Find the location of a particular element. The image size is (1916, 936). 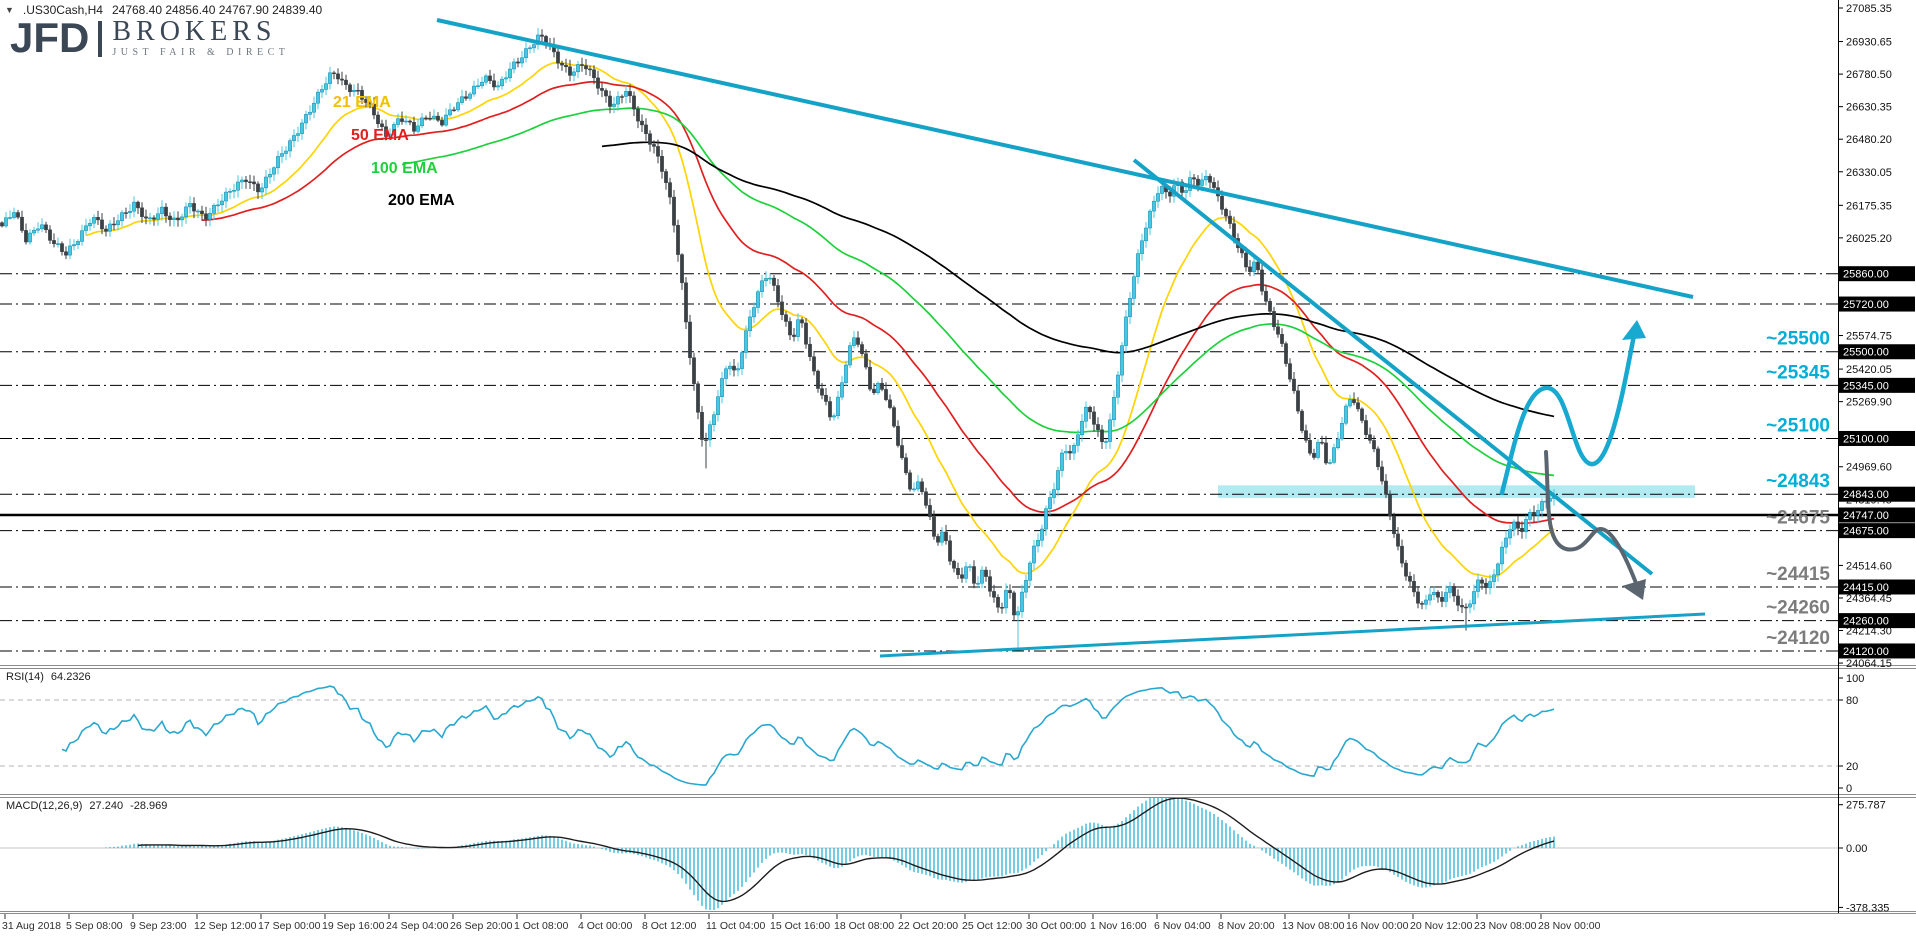

ema-label: 50 EMA is located at coordinates (380, 135).